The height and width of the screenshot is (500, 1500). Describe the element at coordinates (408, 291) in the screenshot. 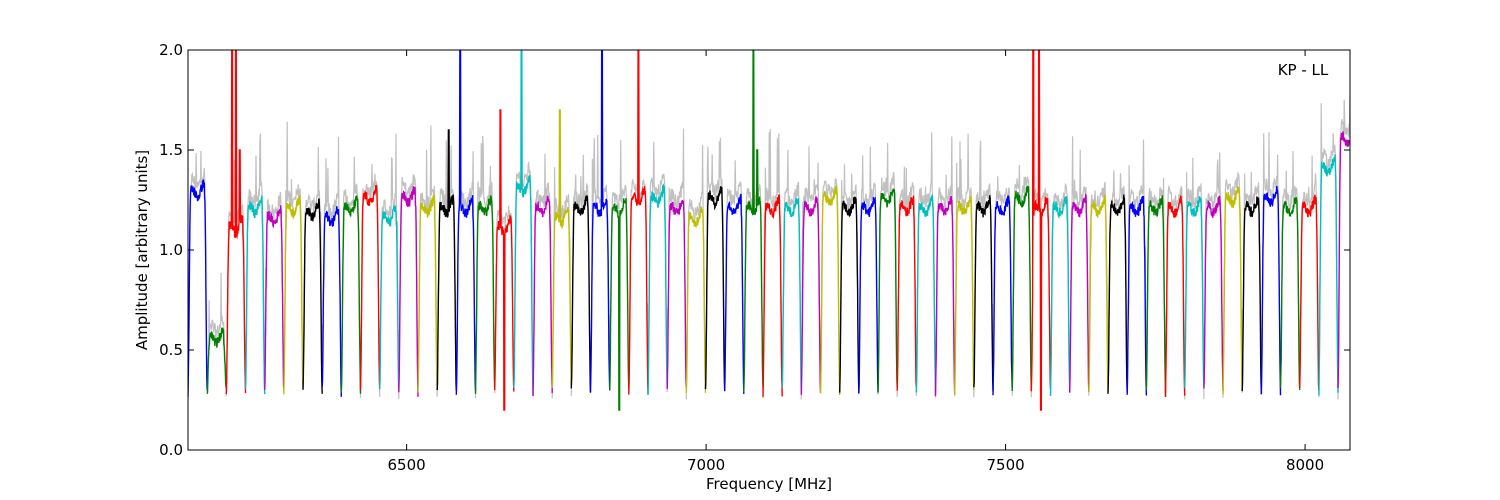

I see `channel-12-line` at that location.